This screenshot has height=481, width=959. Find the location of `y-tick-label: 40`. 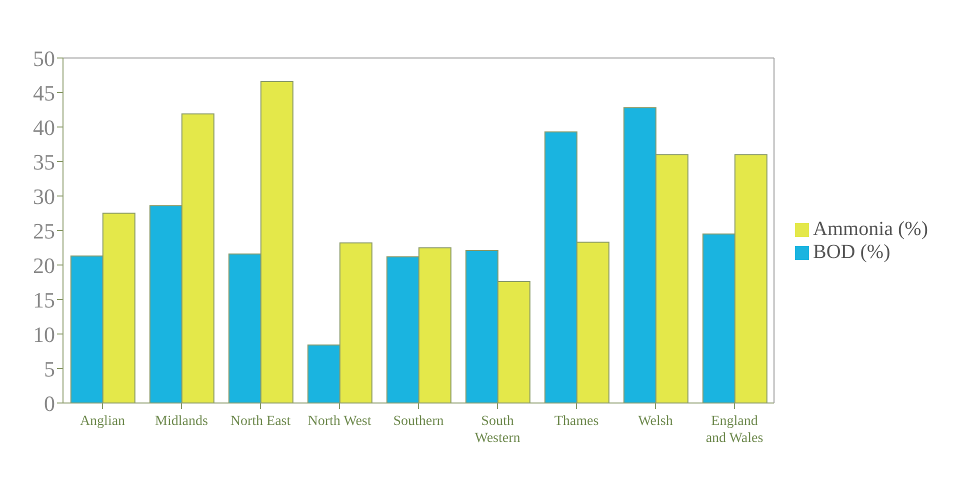

y-tick-label: 40 is located at coordinates (44, 127).